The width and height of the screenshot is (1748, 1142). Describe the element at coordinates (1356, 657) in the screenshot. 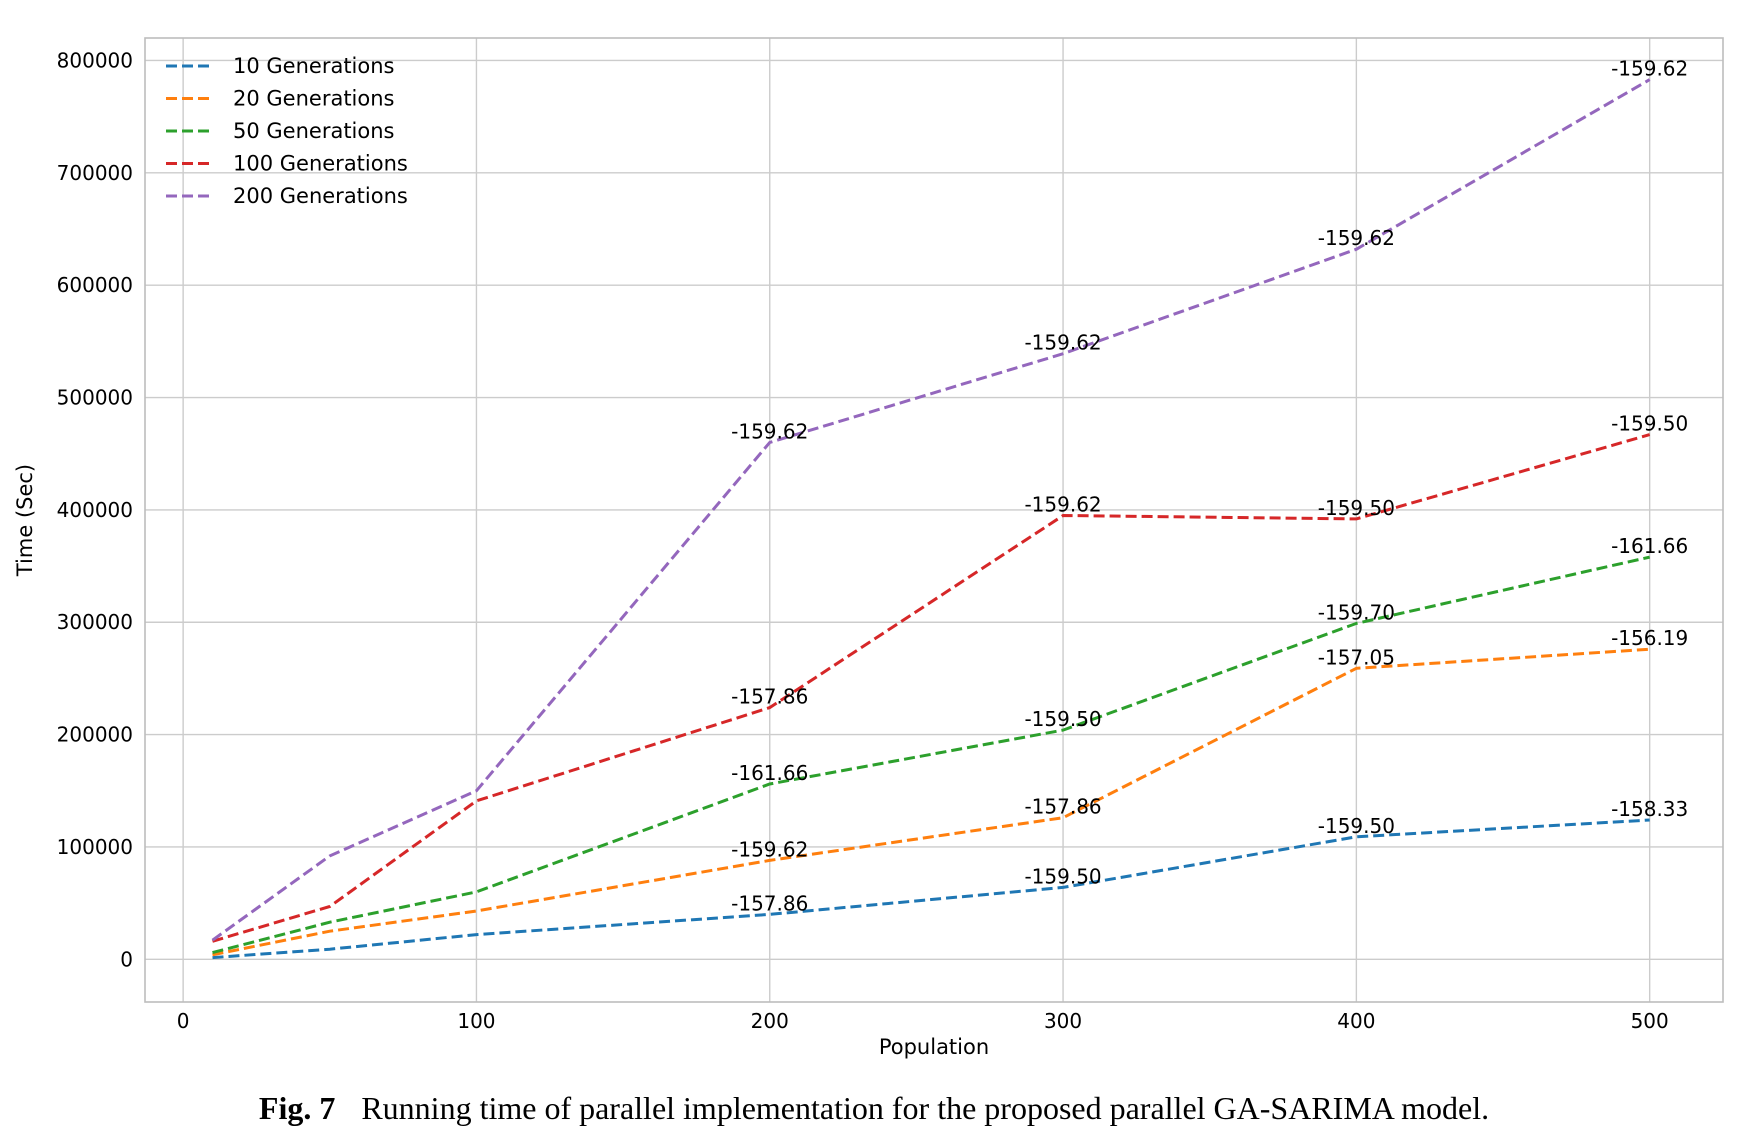

I see `data-label: -157.05` at that location.